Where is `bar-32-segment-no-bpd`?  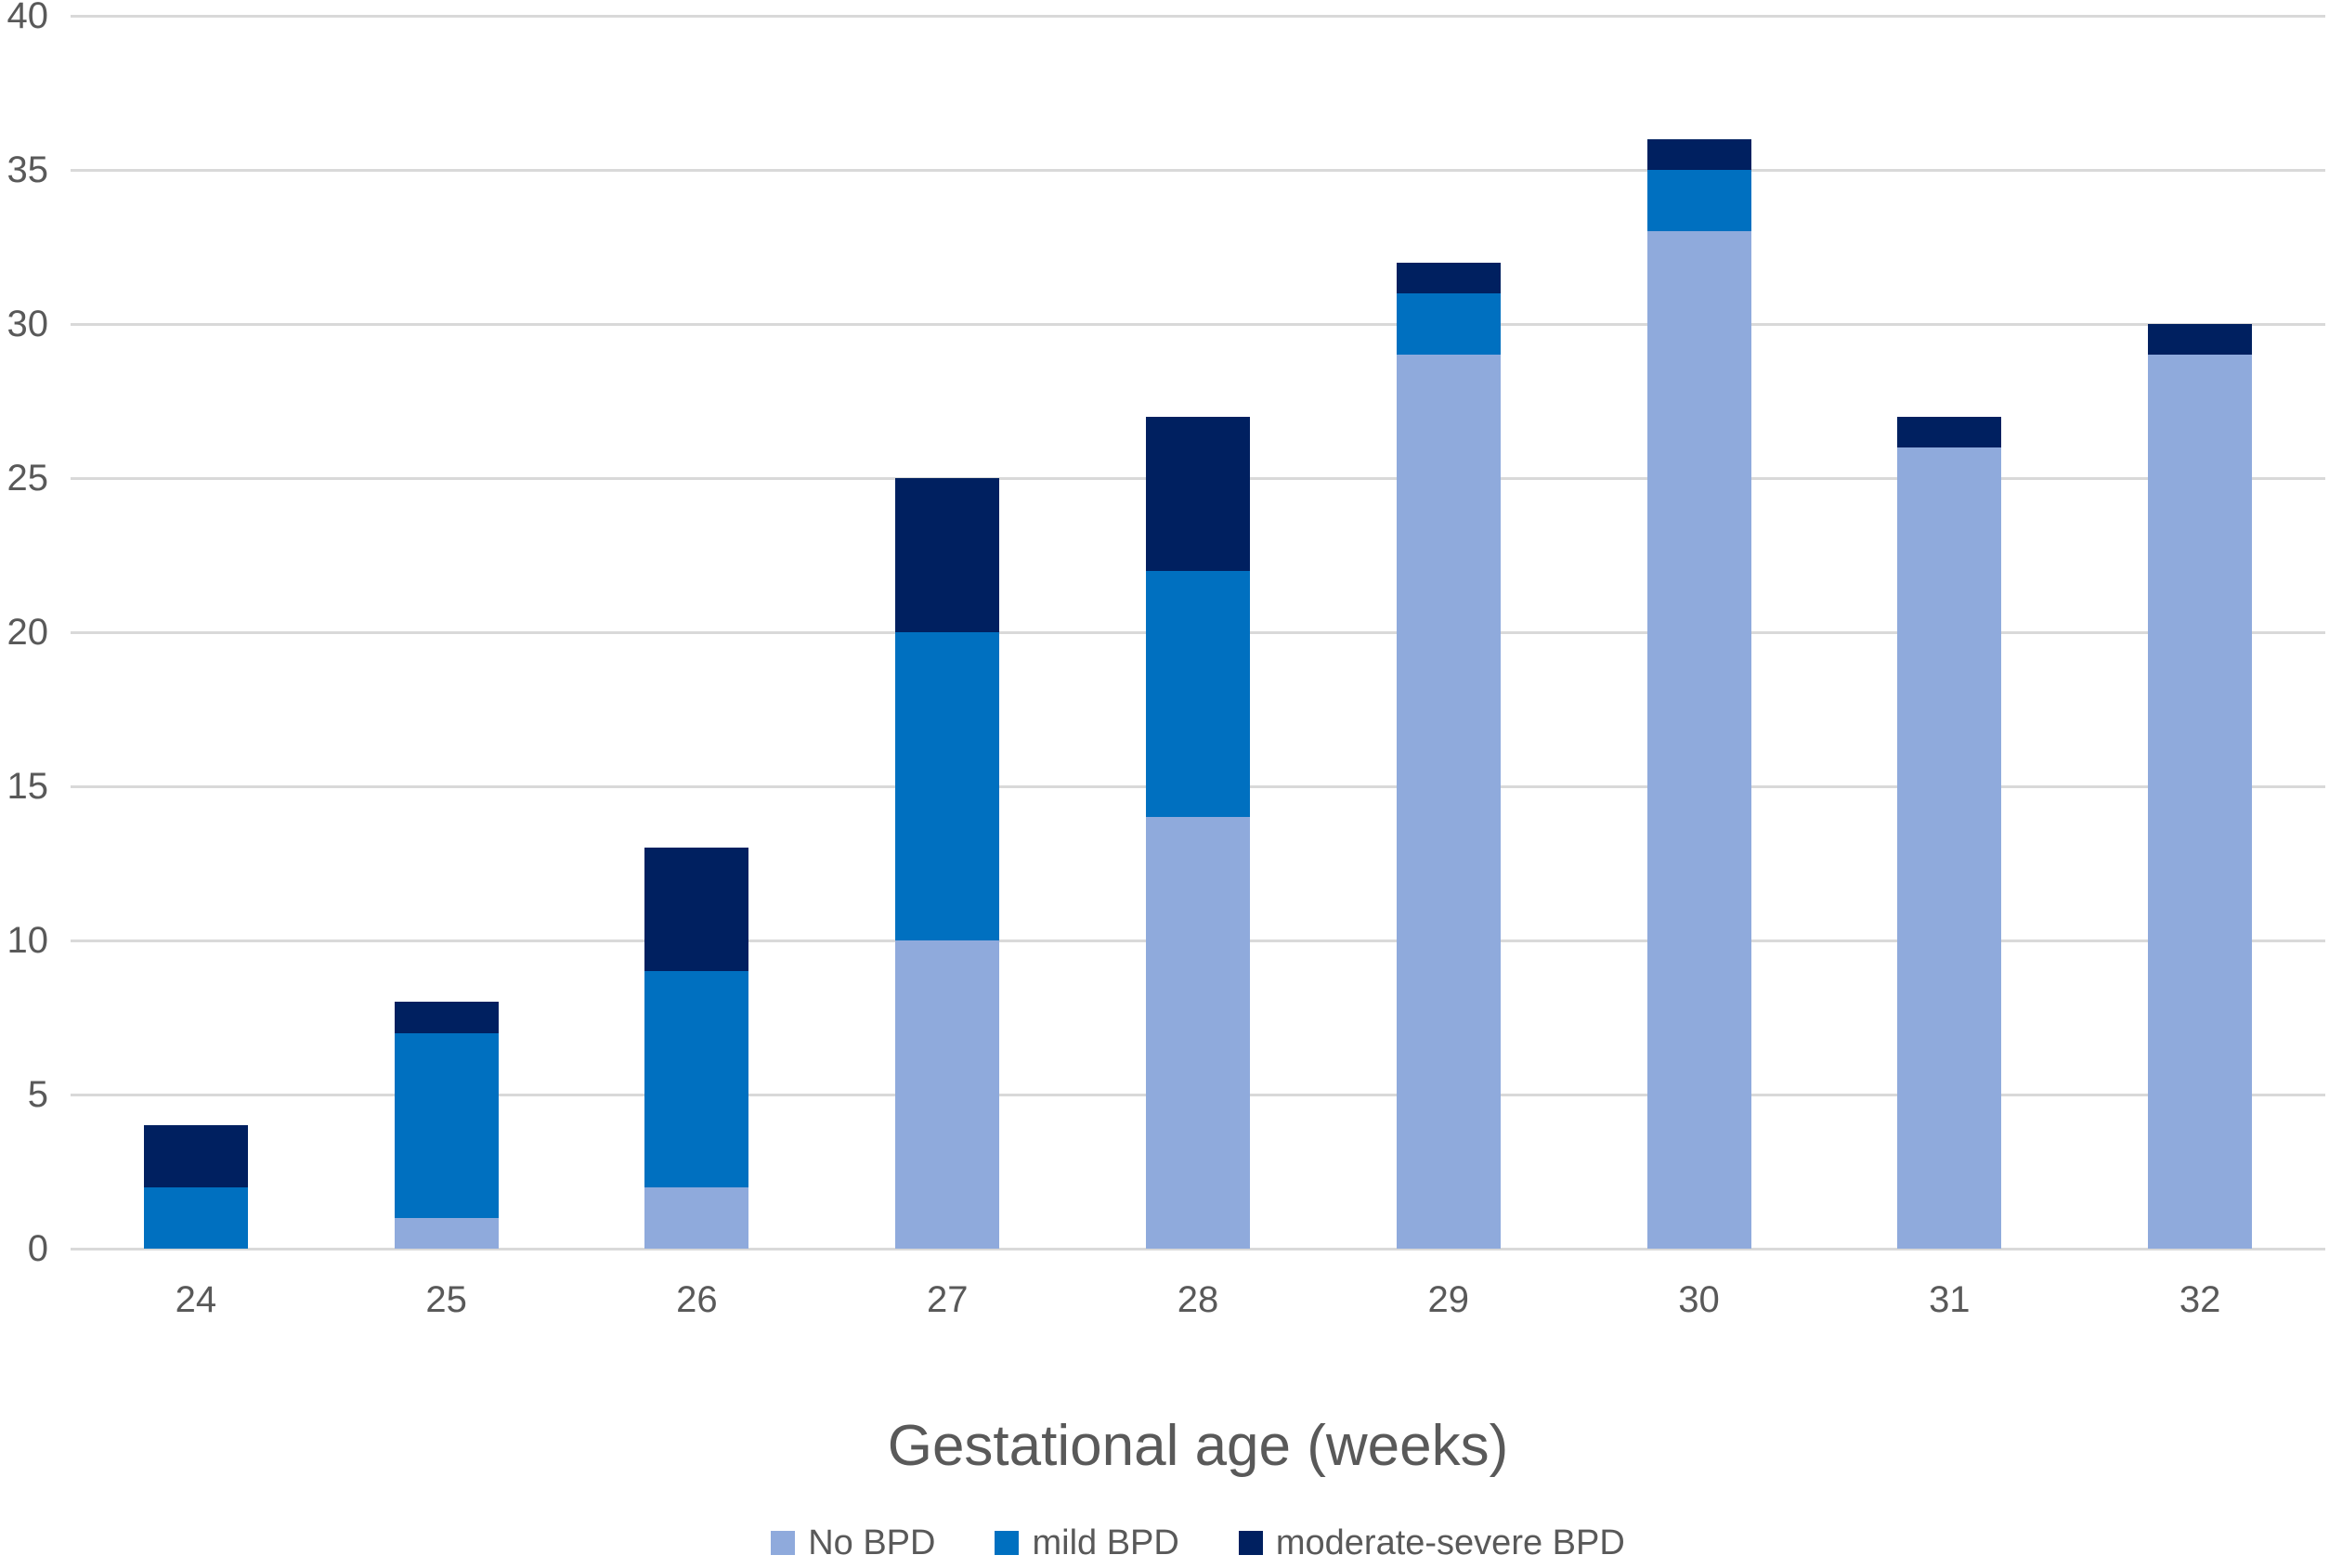
bar-32-segment-no-bpd is located at coordinates (2200, 802).